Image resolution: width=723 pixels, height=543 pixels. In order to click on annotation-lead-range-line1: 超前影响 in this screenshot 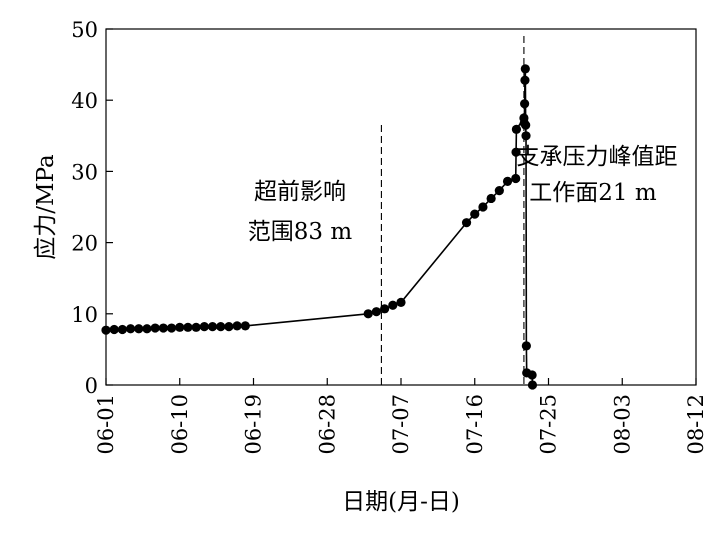, I will do `click(300, 192)`.